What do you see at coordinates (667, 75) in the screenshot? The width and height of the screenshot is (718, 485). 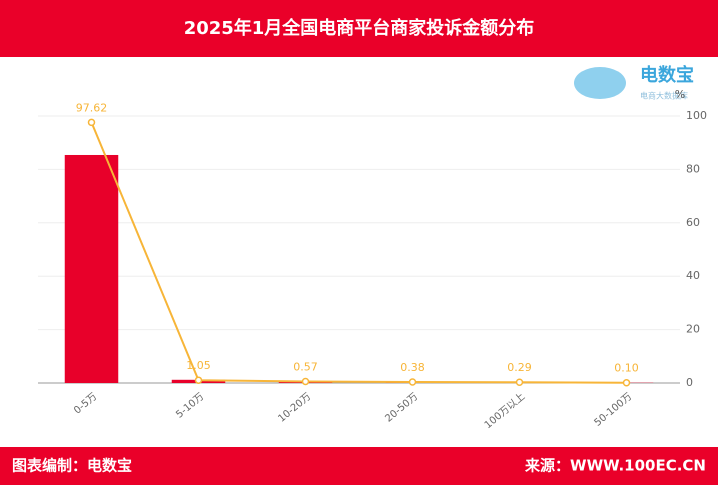 I see `logo-name: 电数宝` at bounding box center [667, 75].